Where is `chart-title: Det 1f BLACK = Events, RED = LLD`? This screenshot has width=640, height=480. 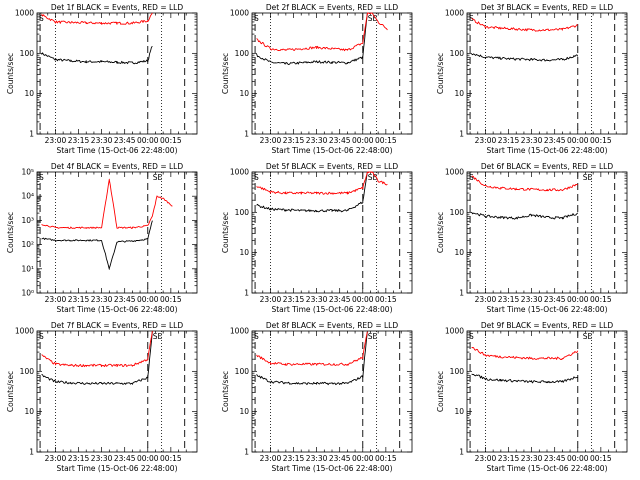 chart-title: Det 1f BLACK = Events, RED = LLD is located at coordinates (117, 7).